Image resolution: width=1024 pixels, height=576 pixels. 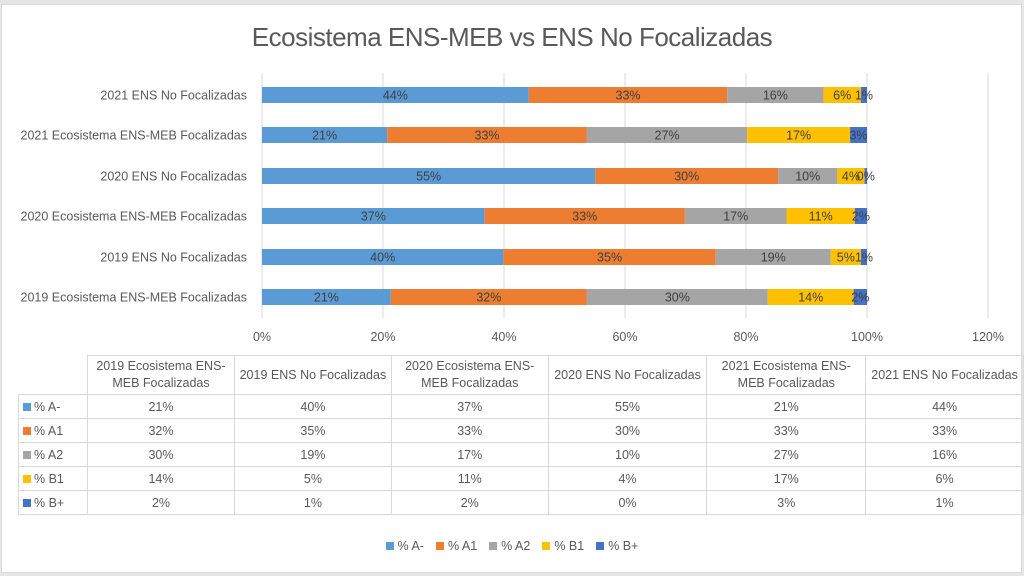 I want to click on x-tick-label: 120%, so click(x=988, y=337).